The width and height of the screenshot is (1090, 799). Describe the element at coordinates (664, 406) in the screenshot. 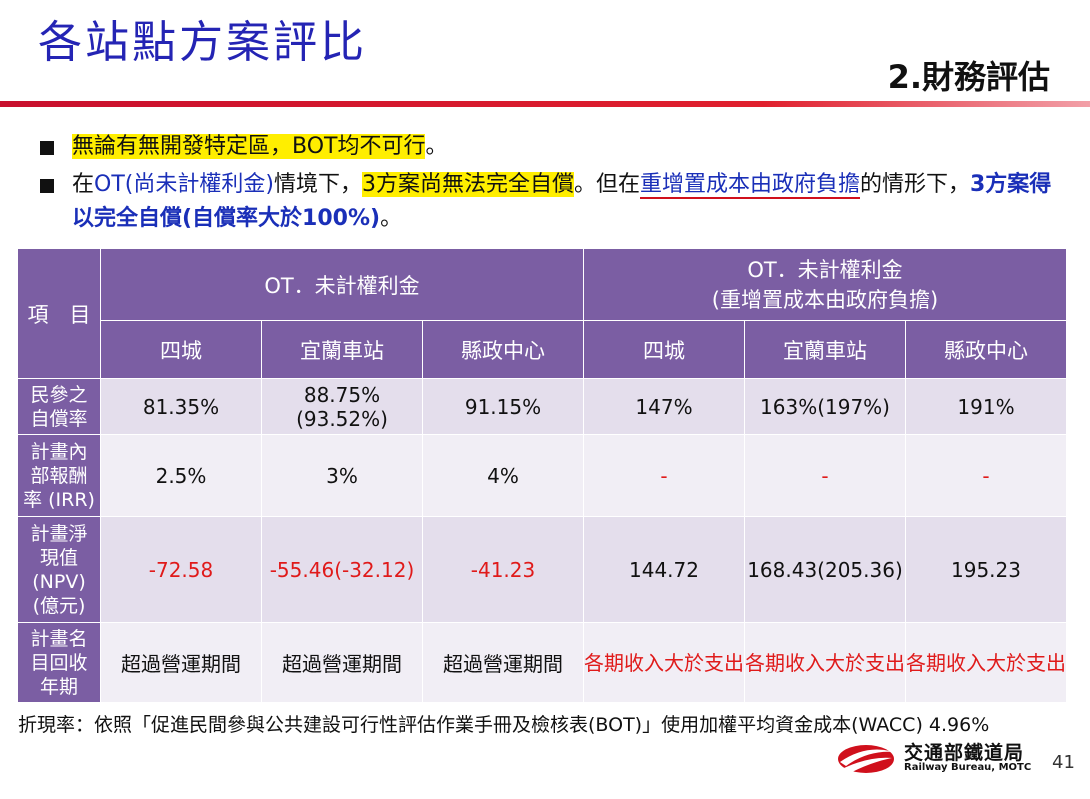

I see `table-cell: 147%` at that location.